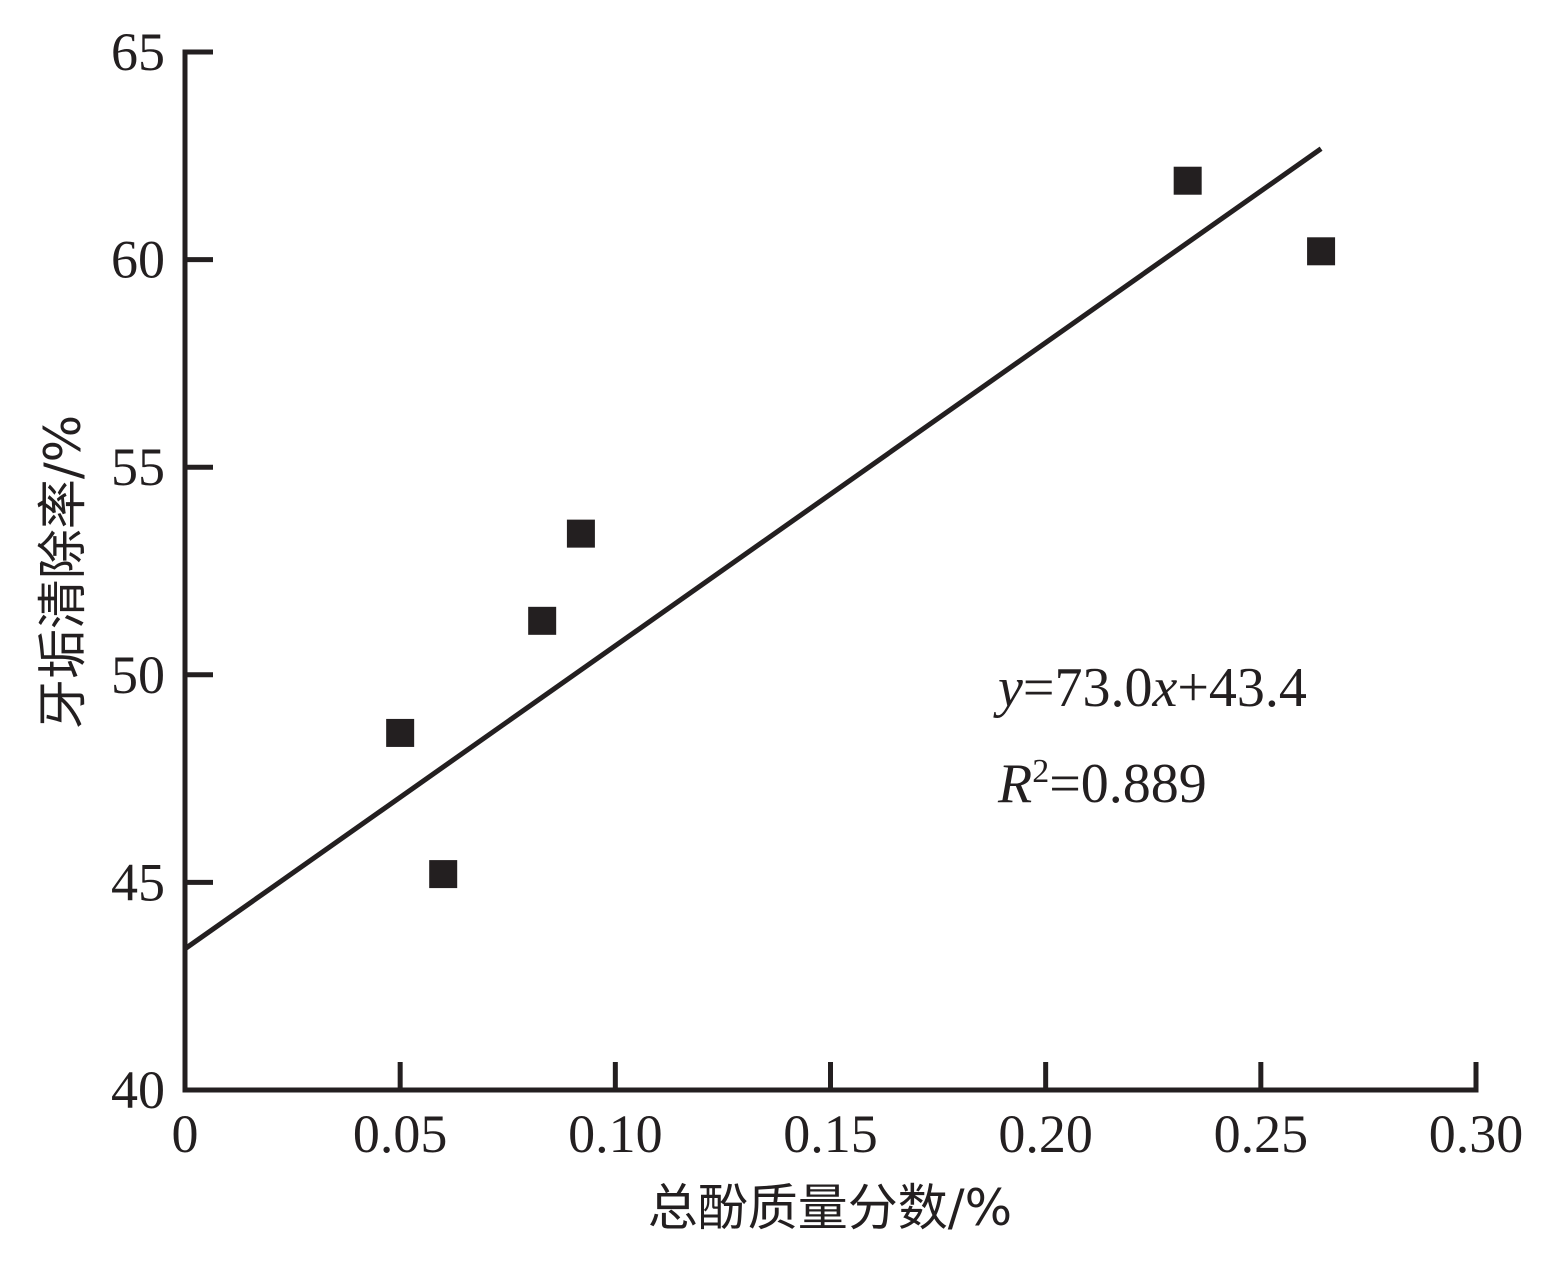 The width and height of the screenshot is (1561, 1273). Describe the element at coordinates (1045, 1134) in the screenshot. I see `x-tick-label: 0.20` at that location.